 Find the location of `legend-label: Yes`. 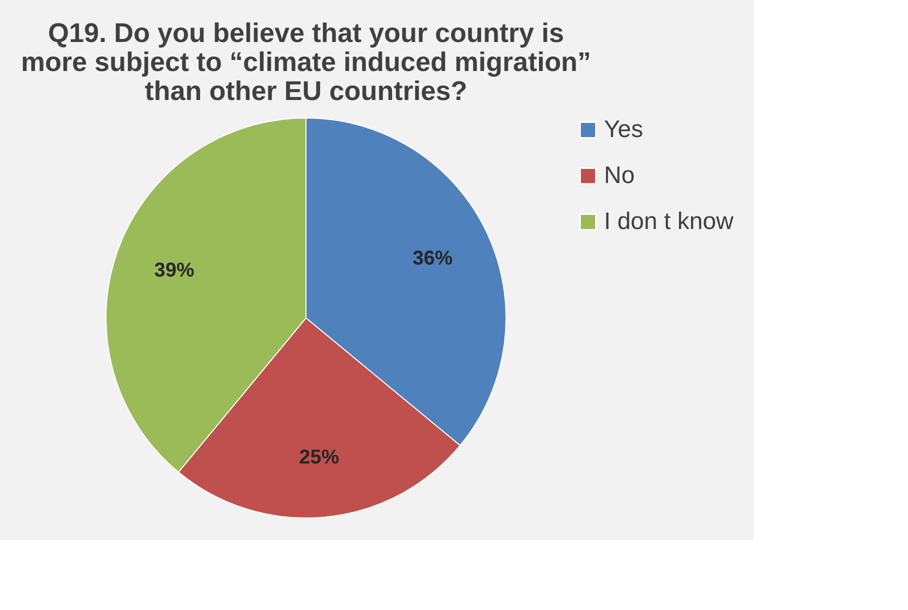

legend-label: Yes is located at coordinates (624, 129).